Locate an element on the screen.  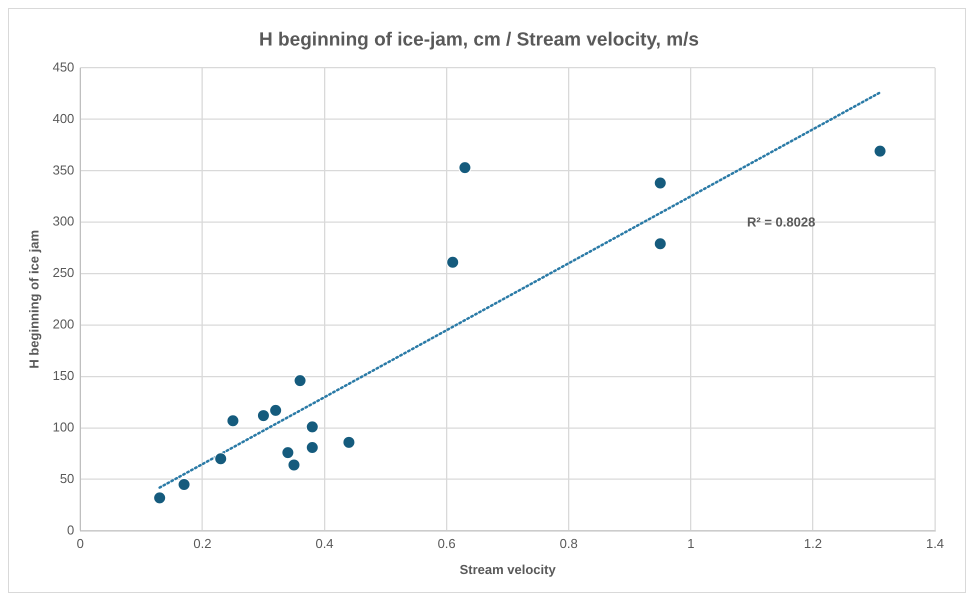
x-tick-label: 1 is located at coordinates (690, 544).